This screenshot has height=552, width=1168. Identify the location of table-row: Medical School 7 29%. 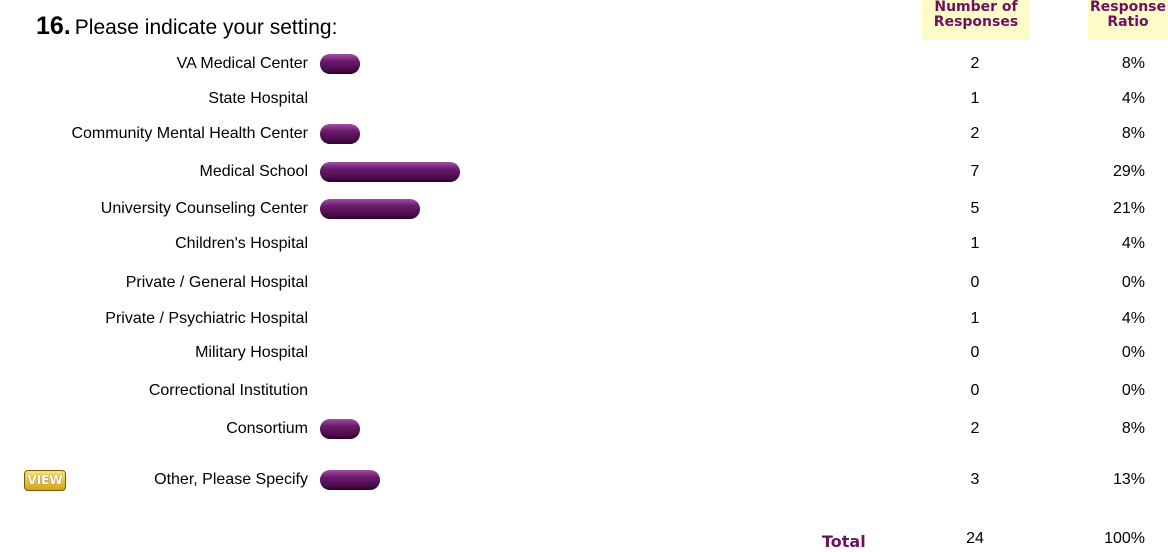
(584, 172).